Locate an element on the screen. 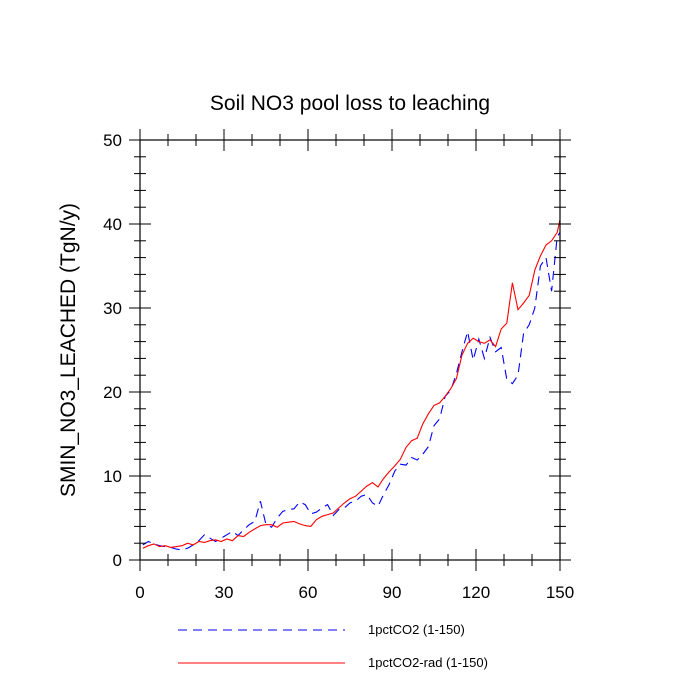  y-tick-label: 50 is located at coordinates (112, 140).